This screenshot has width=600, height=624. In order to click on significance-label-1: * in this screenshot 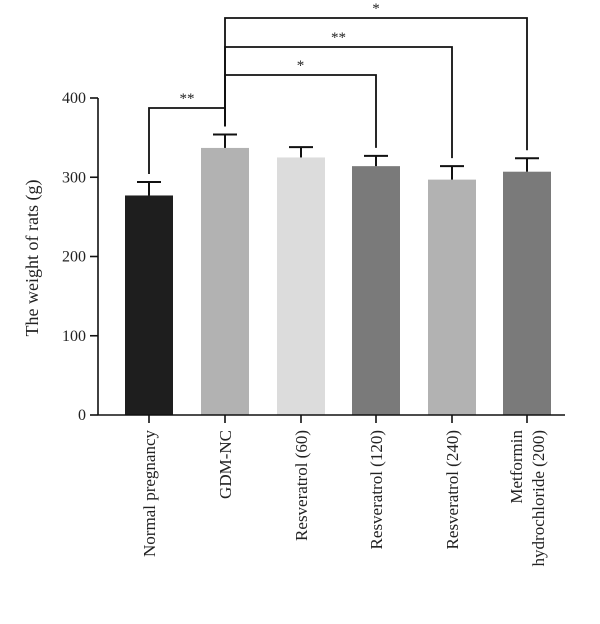, I will do `click(301, 66)`.